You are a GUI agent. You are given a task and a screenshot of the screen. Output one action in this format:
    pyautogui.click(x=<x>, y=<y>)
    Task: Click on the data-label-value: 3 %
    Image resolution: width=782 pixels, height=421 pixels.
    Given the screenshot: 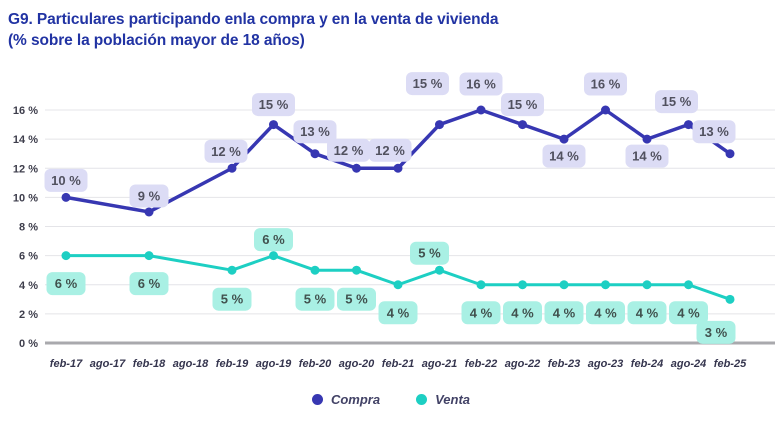 What is the action you would take?
    pyautogui.click(x=716, y=332)
    